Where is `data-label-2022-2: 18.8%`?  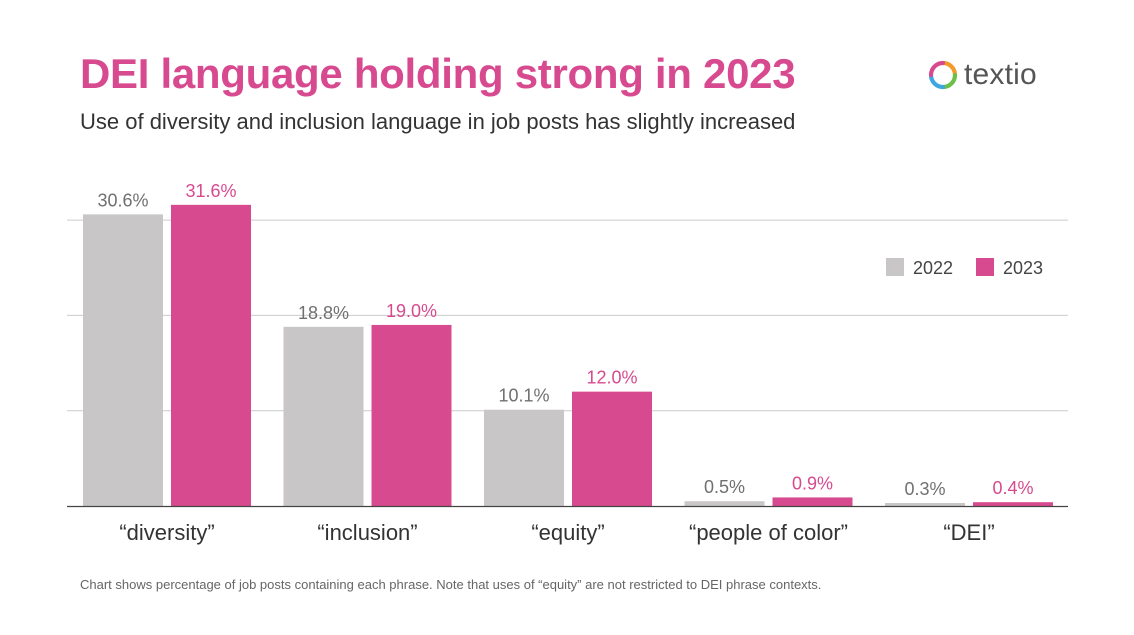 data-label-2022-2: 18.8% is located at coordinates (323, 313).